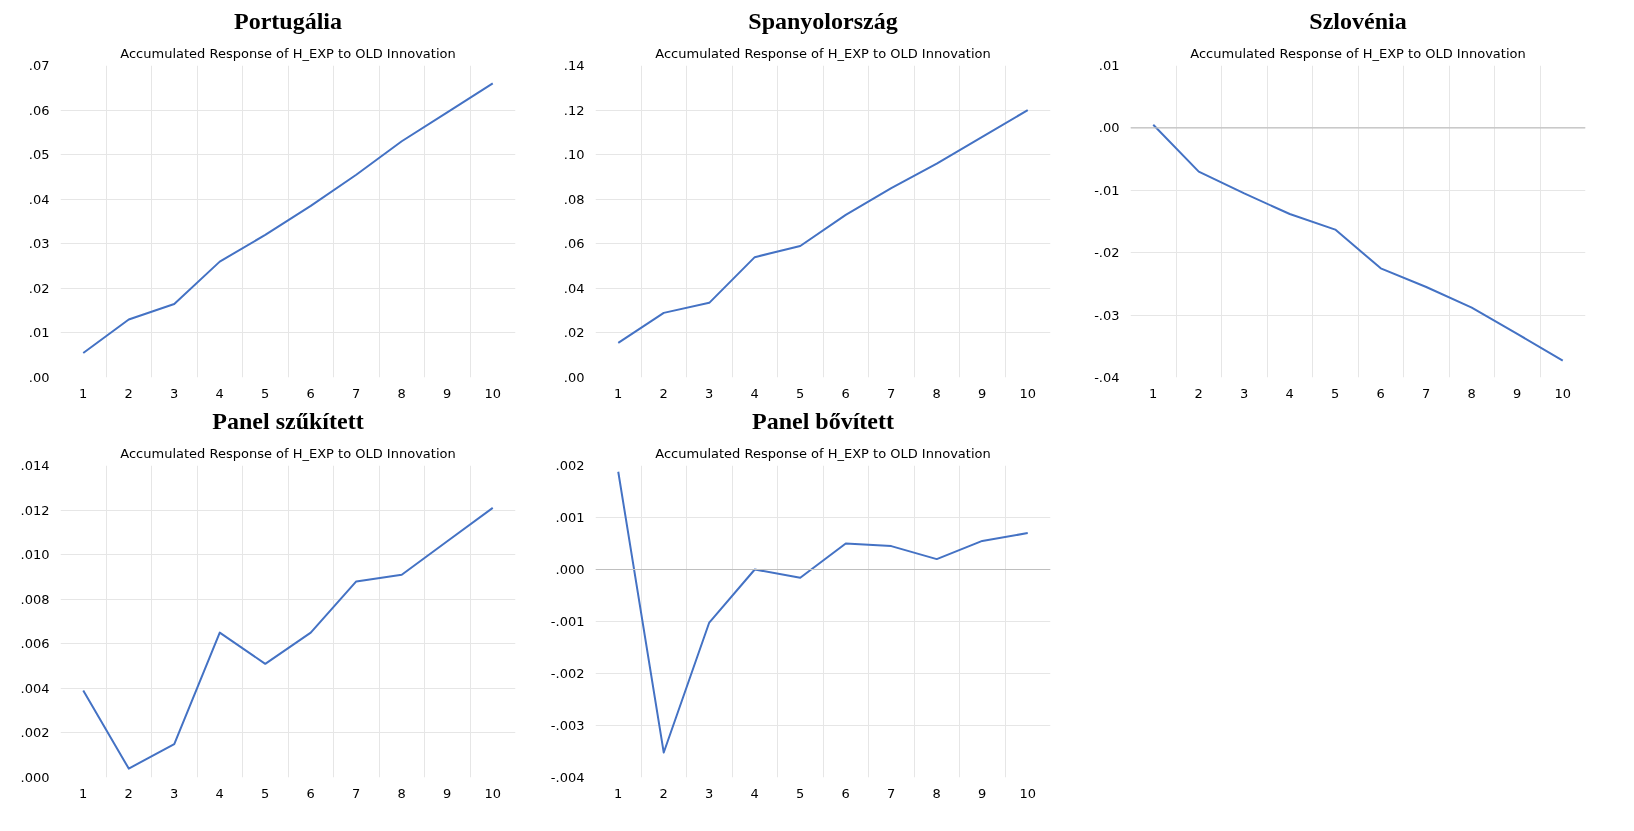 Image resolution: width=1634 pixels, height=831 pixels. What do you see at coordinates (567, 777) in the screenshot?
I see `y-tick-label: -.004` at bounding box center [567, 777].